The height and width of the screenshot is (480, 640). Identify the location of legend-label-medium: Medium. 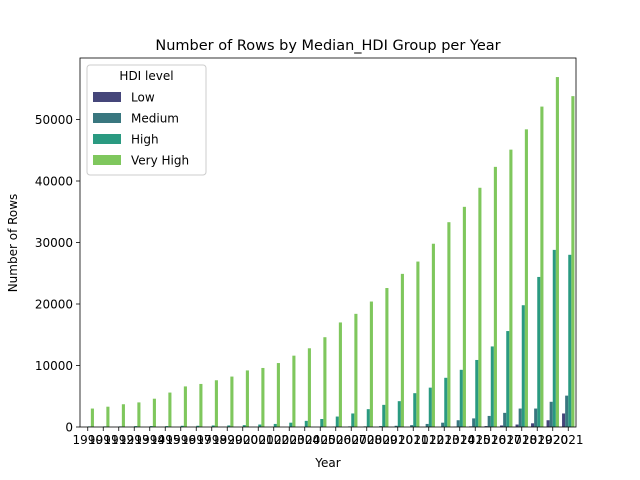
(155, 119).